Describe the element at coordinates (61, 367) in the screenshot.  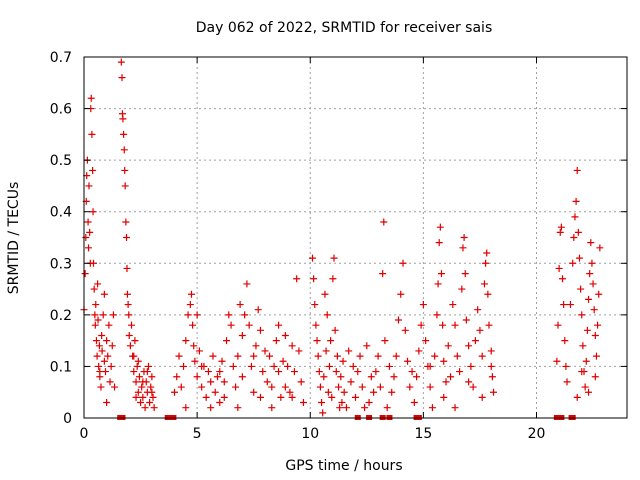
I see `y-tick-label: 0.1` at that location.